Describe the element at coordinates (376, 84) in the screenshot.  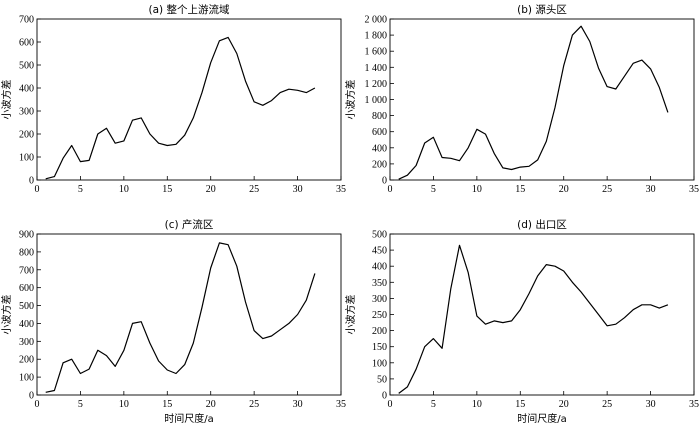
I see `y-tick-label: 1 200` at that location.